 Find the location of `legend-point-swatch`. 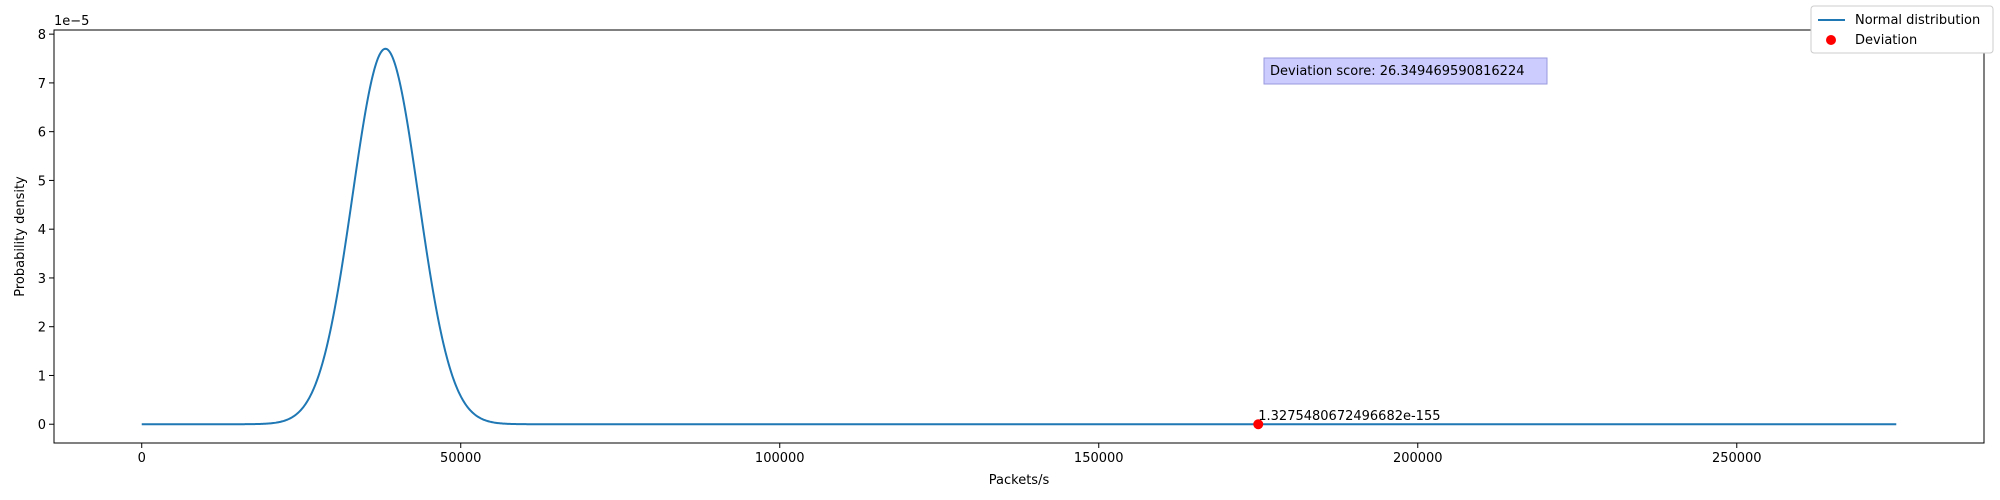

legend-point-swatch is located at coordinates (1831, 40).